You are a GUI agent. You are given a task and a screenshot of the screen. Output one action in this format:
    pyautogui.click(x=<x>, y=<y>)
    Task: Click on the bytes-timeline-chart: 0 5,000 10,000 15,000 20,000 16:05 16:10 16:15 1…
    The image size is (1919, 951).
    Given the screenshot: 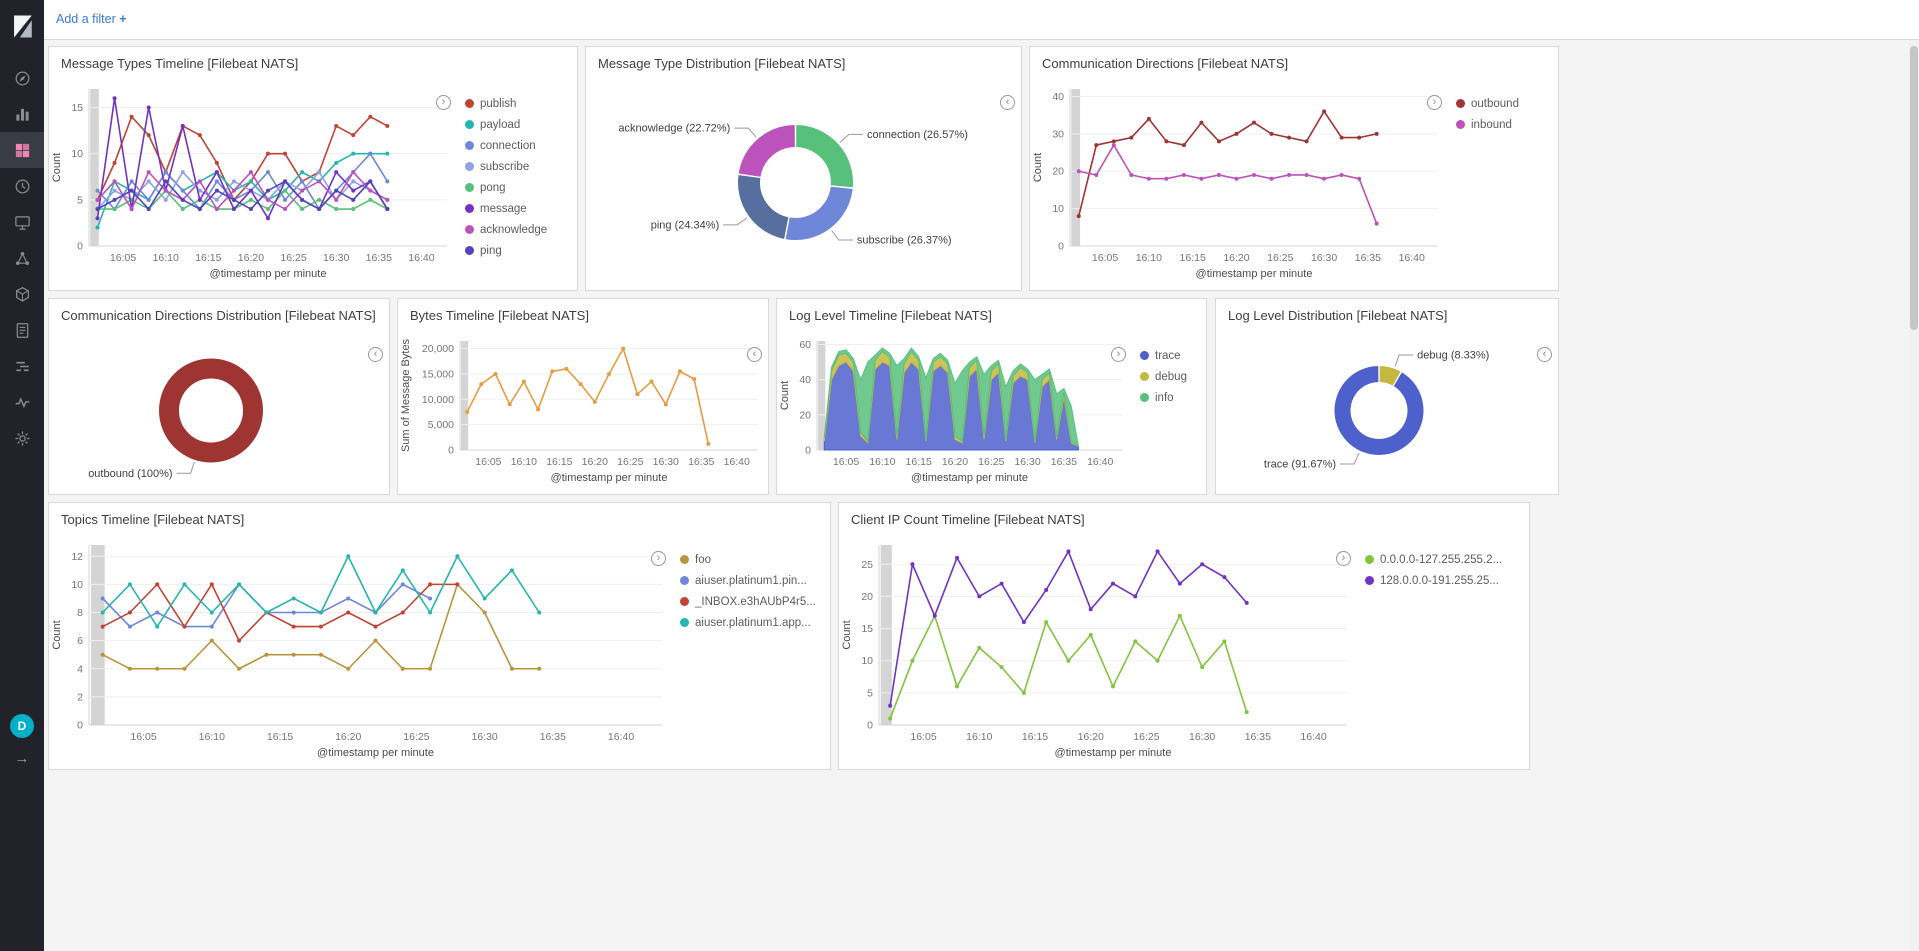 What is the action you would take?
    pyautogui.click(x=583, y=410)
    